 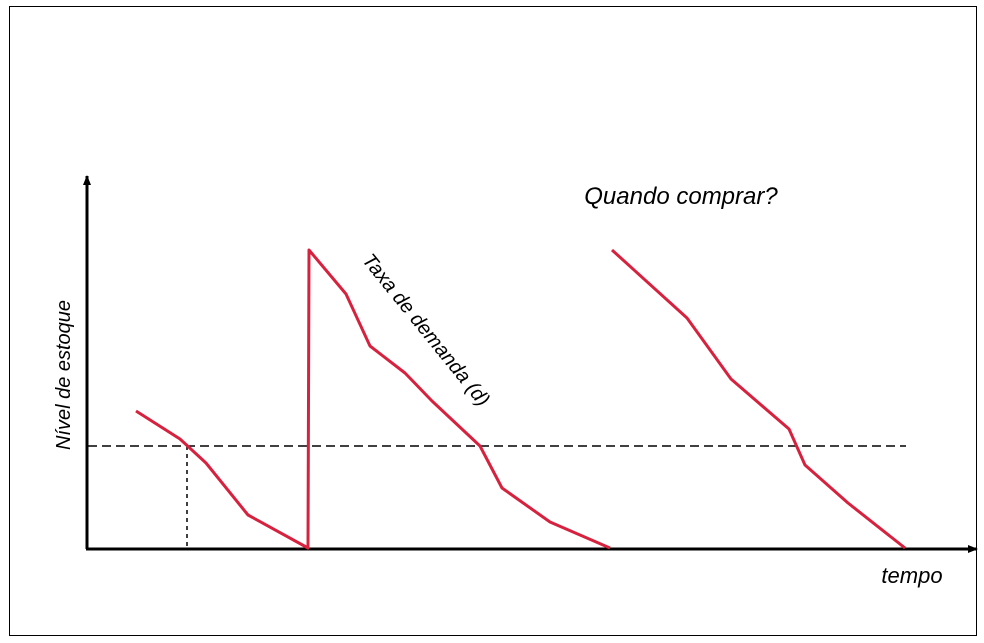 What do you see at coordinates (64, 375) in the screenshot?
I see `y-axis-label: Nível de estoque` at bounding box center [64, 375].